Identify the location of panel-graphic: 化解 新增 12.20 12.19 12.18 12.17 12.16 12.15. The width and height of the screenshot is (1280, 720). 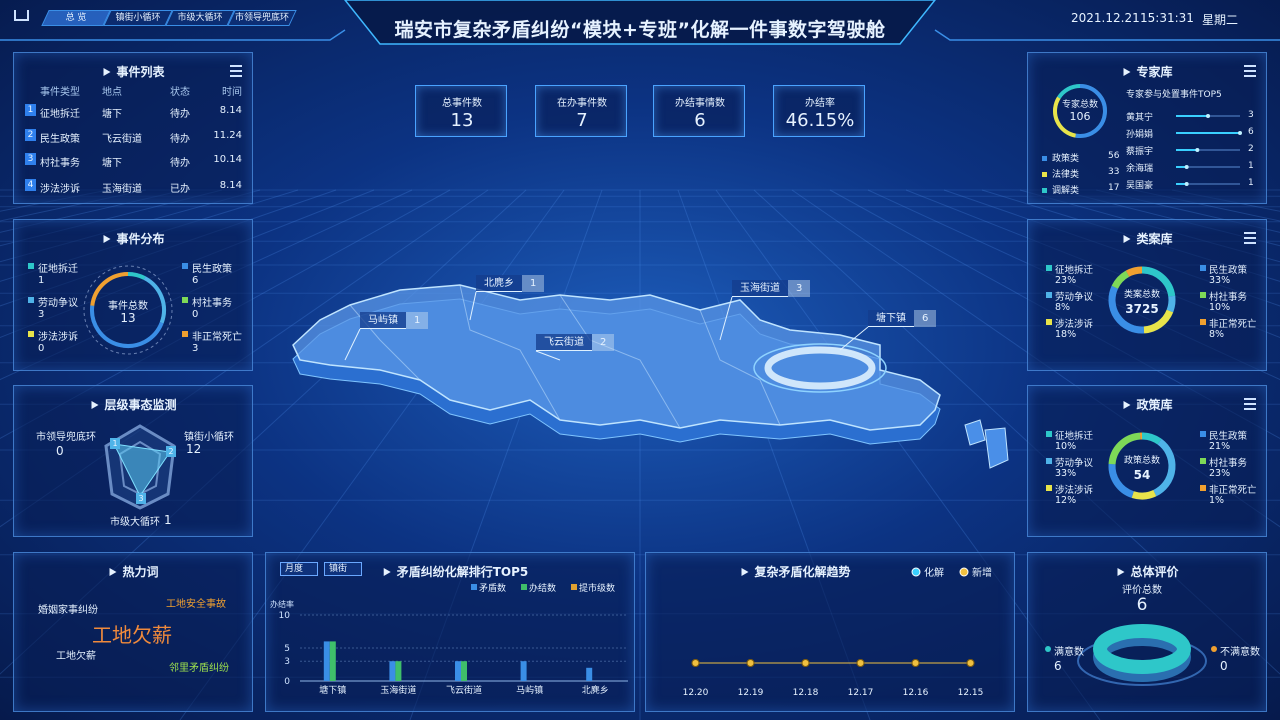
(837, 632).